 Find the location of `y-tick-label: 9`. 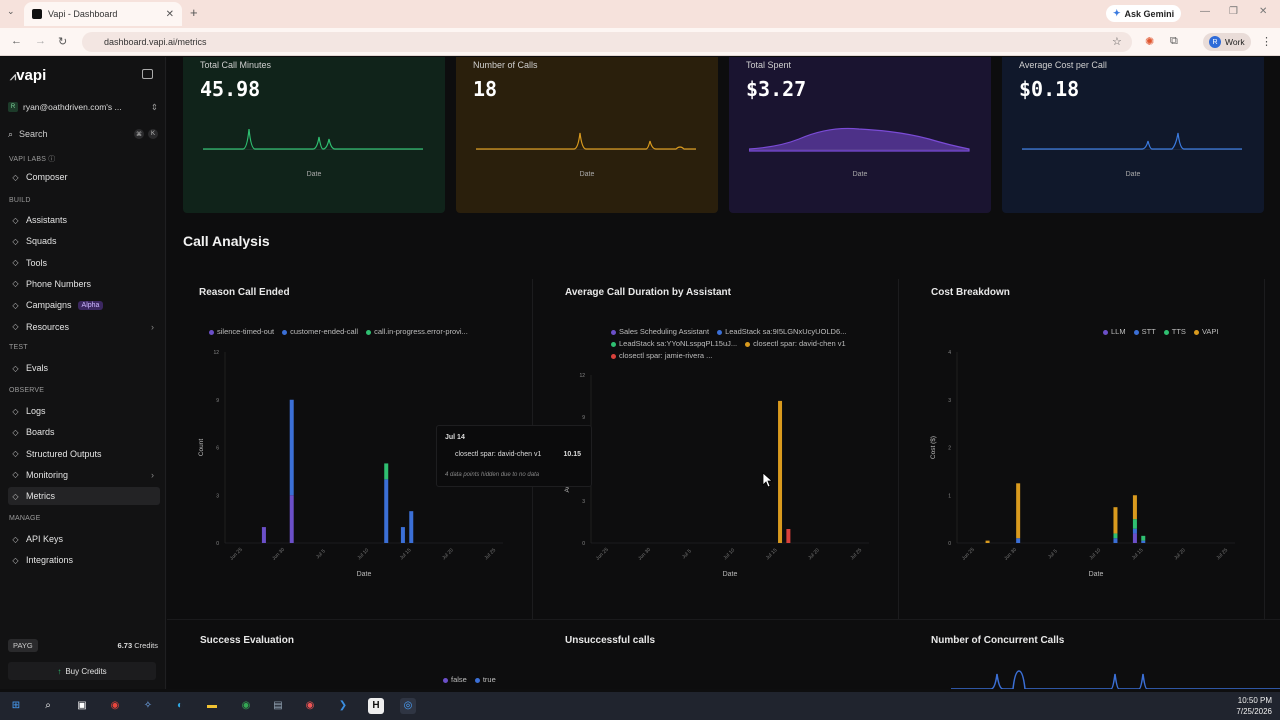

y-tick-label: 9 is located at coordinates (583, 418).